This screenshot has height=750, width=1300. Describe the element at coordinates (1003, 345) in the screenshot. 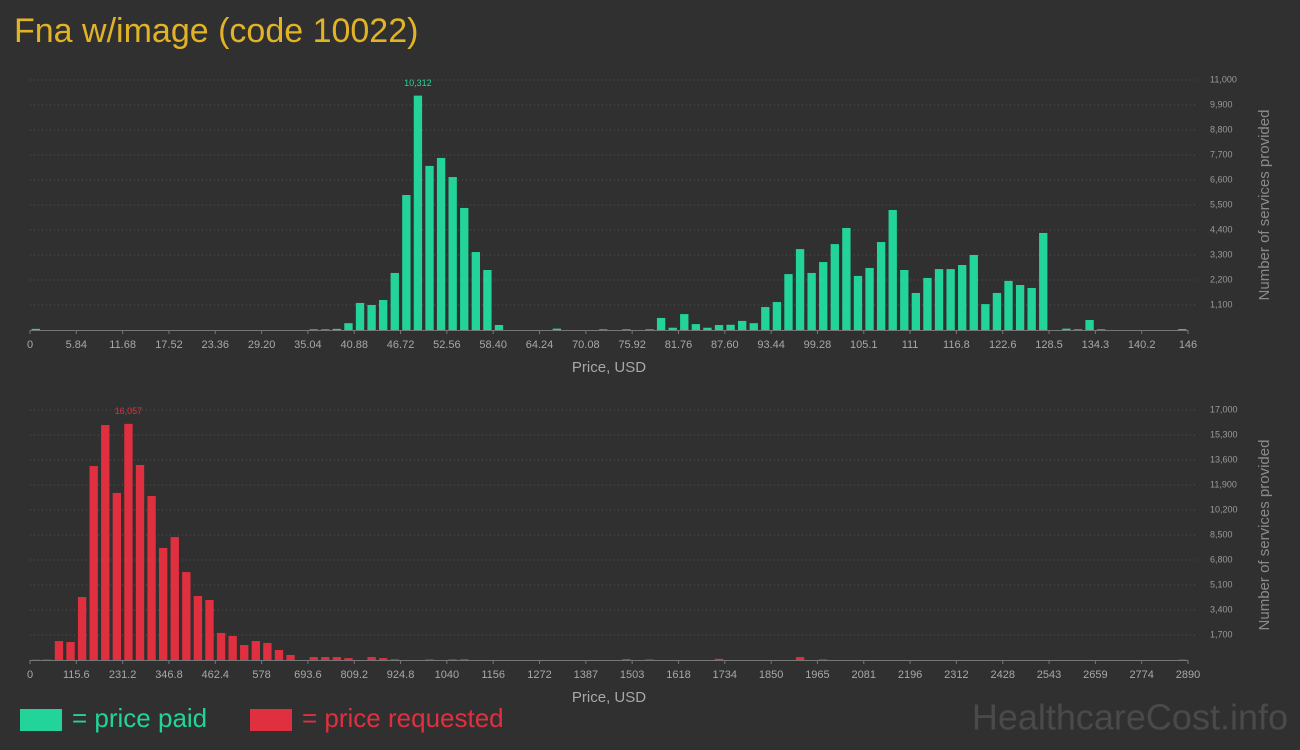

I see `x-tick-label: 122.6` at that location.